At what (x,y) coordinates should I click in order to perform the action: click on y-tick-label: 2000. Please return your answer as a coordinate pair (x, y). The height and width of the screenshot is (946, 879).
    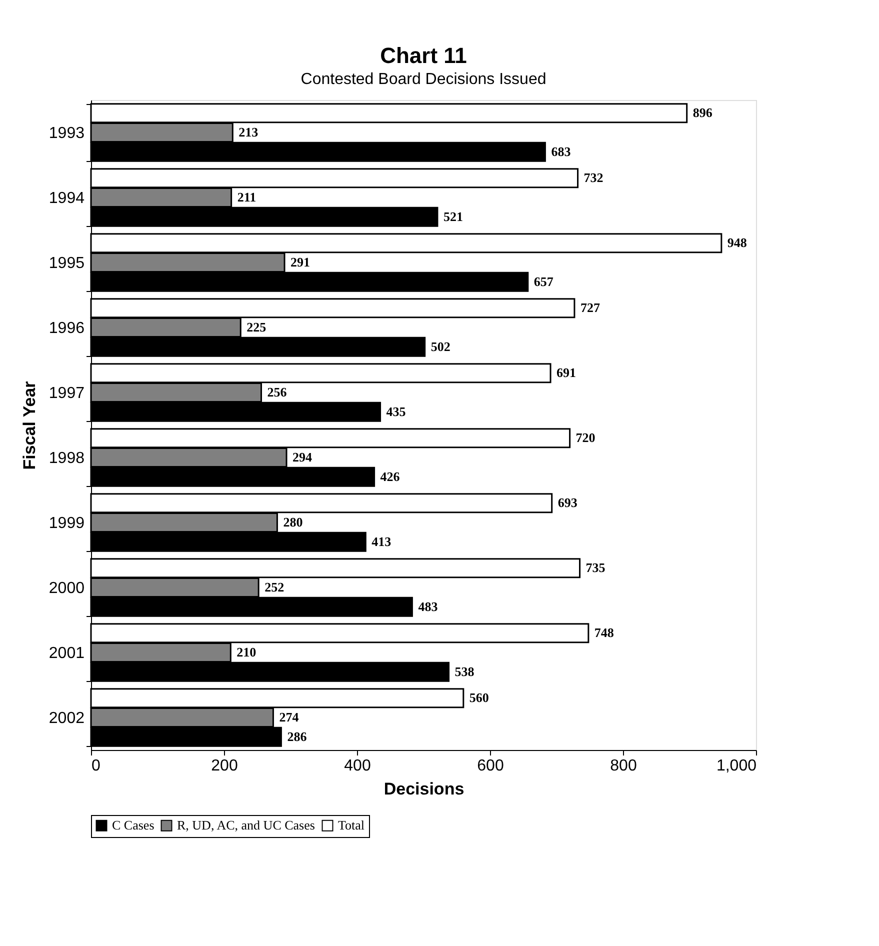
    Looking at the image, I should click on (66, 588).